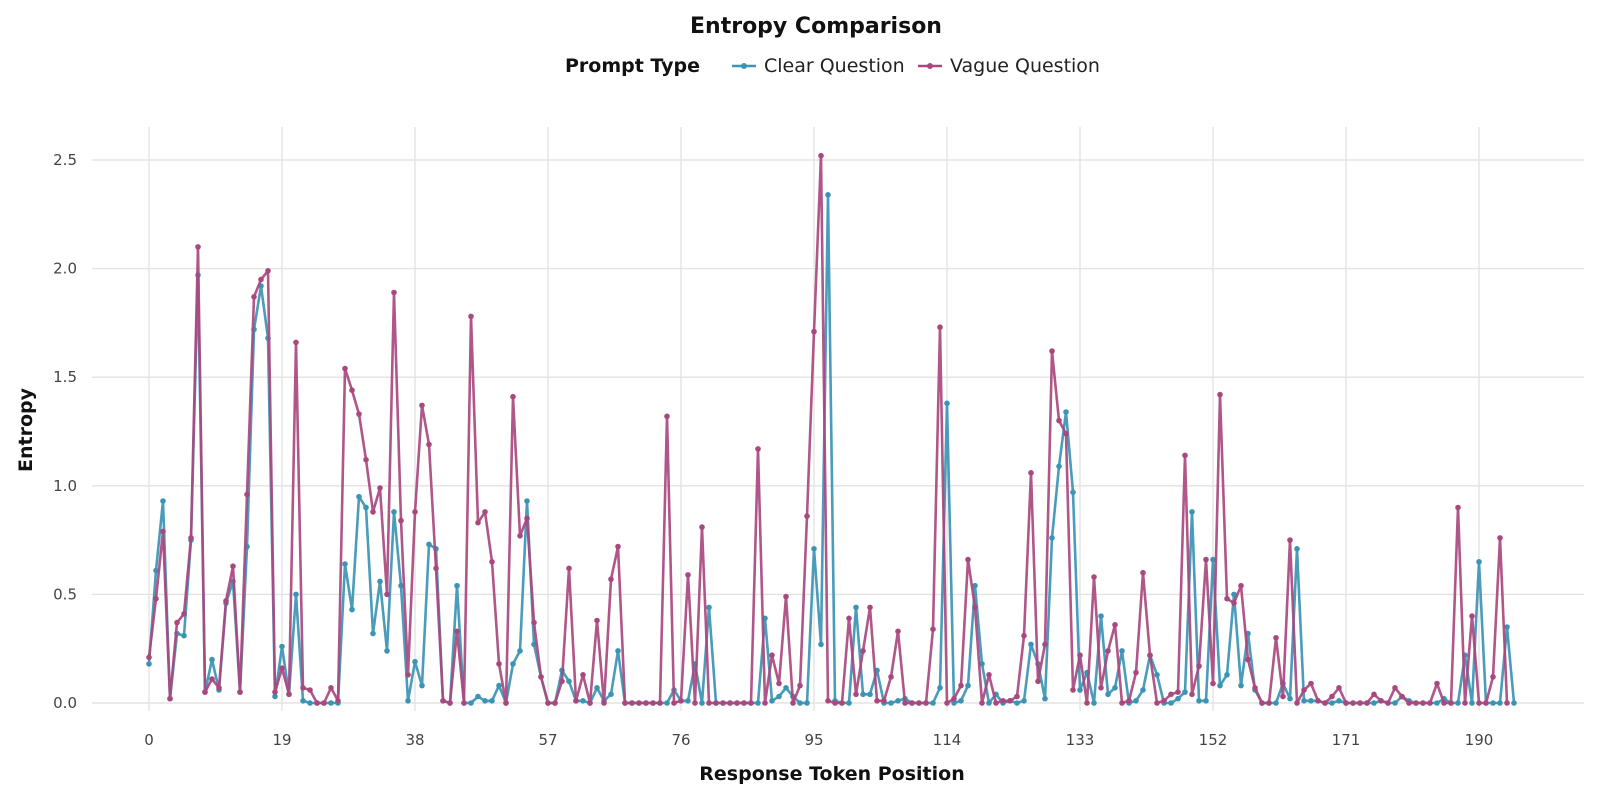  I want to click on x-tick-label: 57, so click(547, 740).